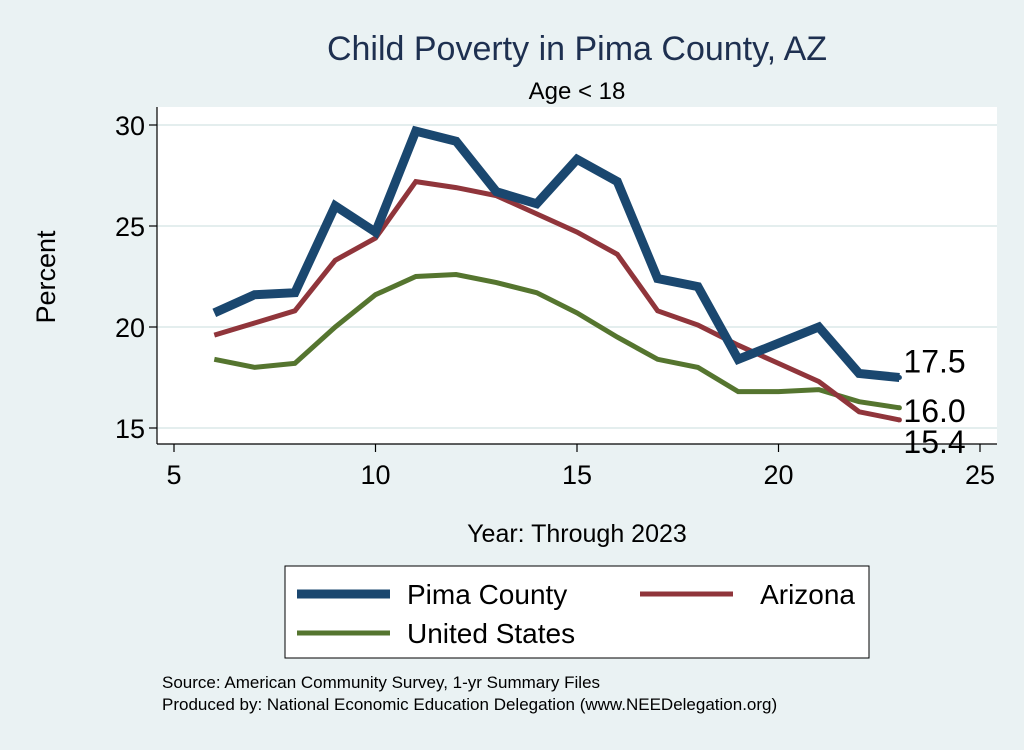 This screenshot has height=750, width=1024. I want to click on x-axis-title: Year: Through 2023, so click(577, 534).